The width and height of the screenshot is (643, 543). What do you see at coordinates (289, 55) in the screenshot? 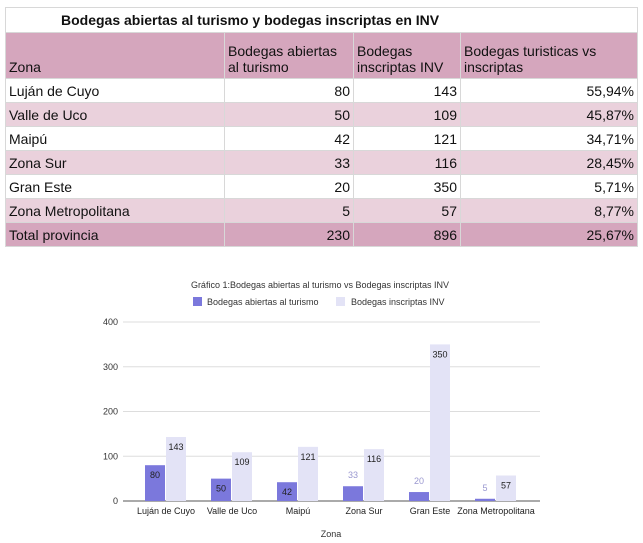
I see `header-abiertas: Bodegas abiertas al turismo` at bounding box center [289, 55].